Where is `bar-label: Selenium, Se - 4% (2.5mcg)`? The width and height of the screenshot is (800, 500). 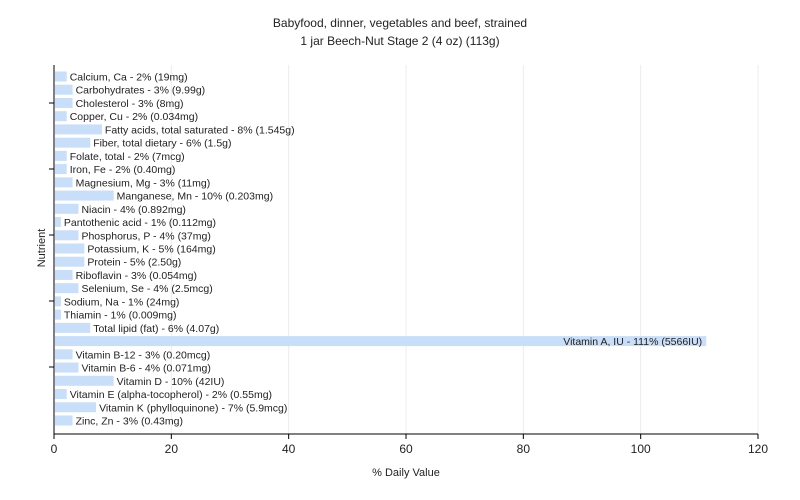 bar-label: Selenium, Se - 4% (2.5mcg) is located at coordinates (146, 289).